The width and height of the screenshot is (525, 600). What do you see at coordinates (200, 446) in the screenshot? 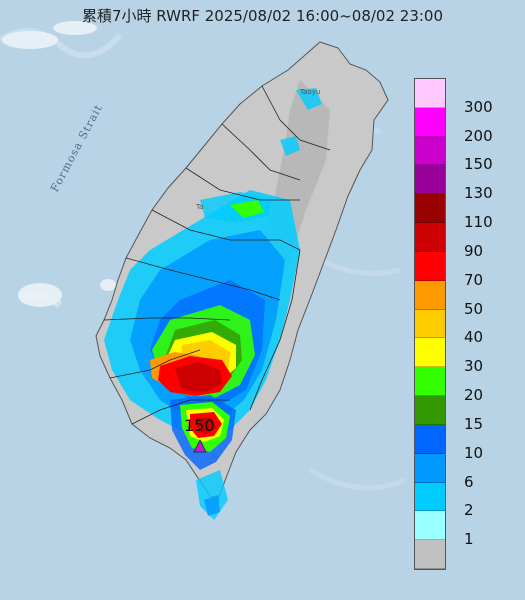
I see `max-rain-marker` at bounding box center [200, 446].